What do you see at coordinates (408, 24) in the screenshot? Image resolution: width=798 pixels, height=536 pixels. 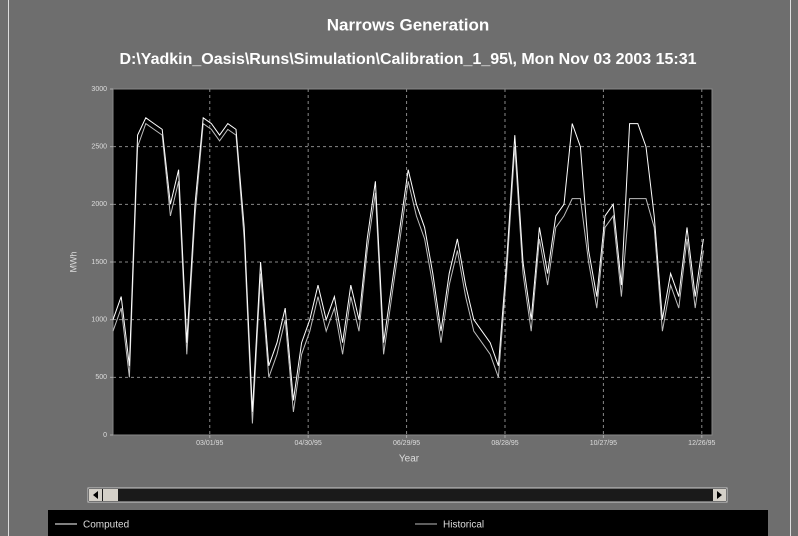 I see `chart-title: Narrows Generation` at bounding box center [408, 24].